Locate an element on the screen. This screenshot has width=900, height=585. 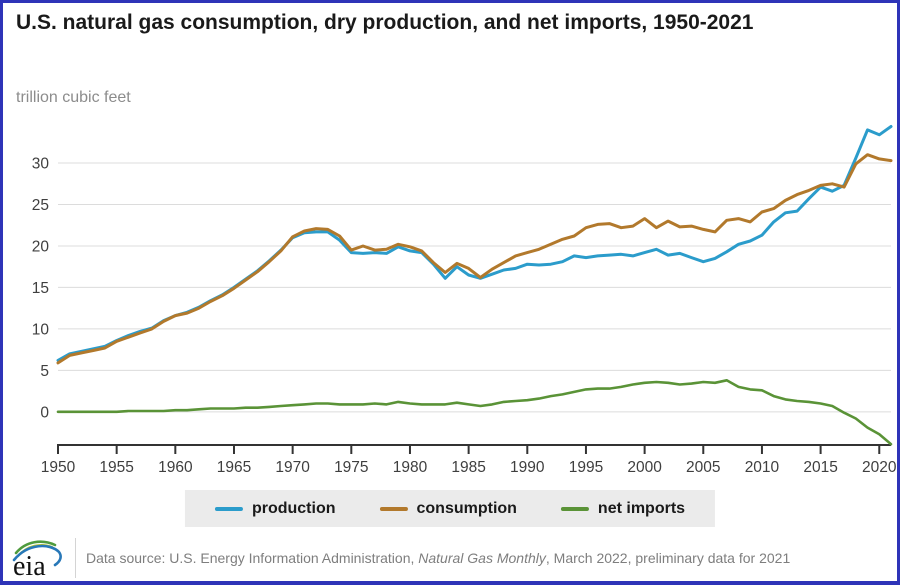
y-tick-label: 10 is located at coordinates (41, 329).